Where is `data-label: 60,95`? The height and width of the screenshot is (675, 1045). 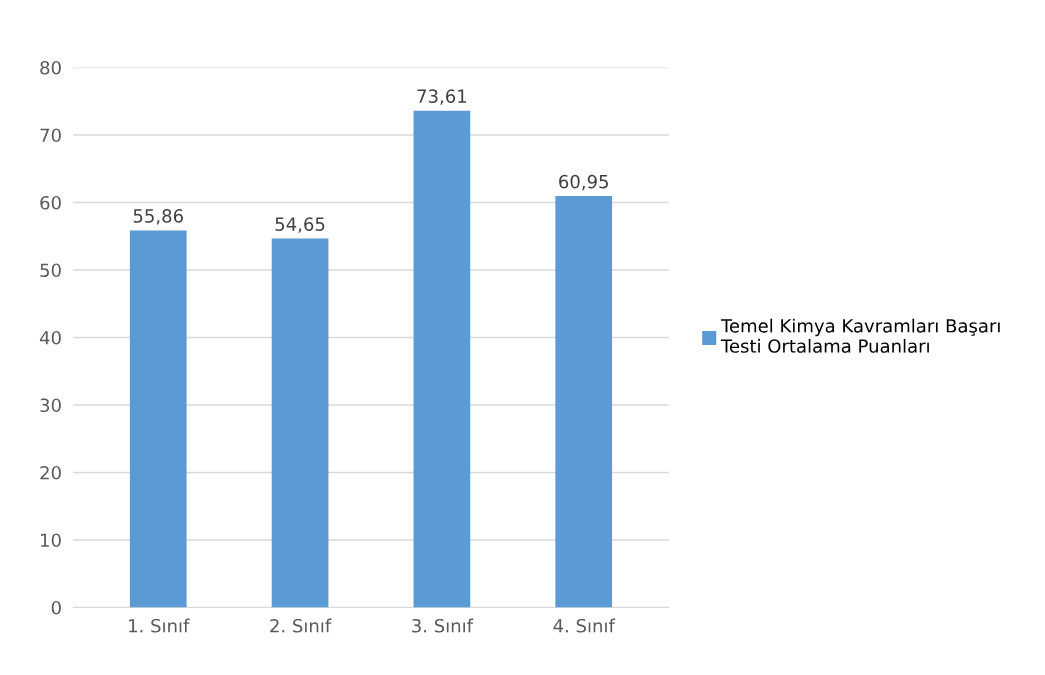 data-label: 60,95 is located at coordinates (583, 182).